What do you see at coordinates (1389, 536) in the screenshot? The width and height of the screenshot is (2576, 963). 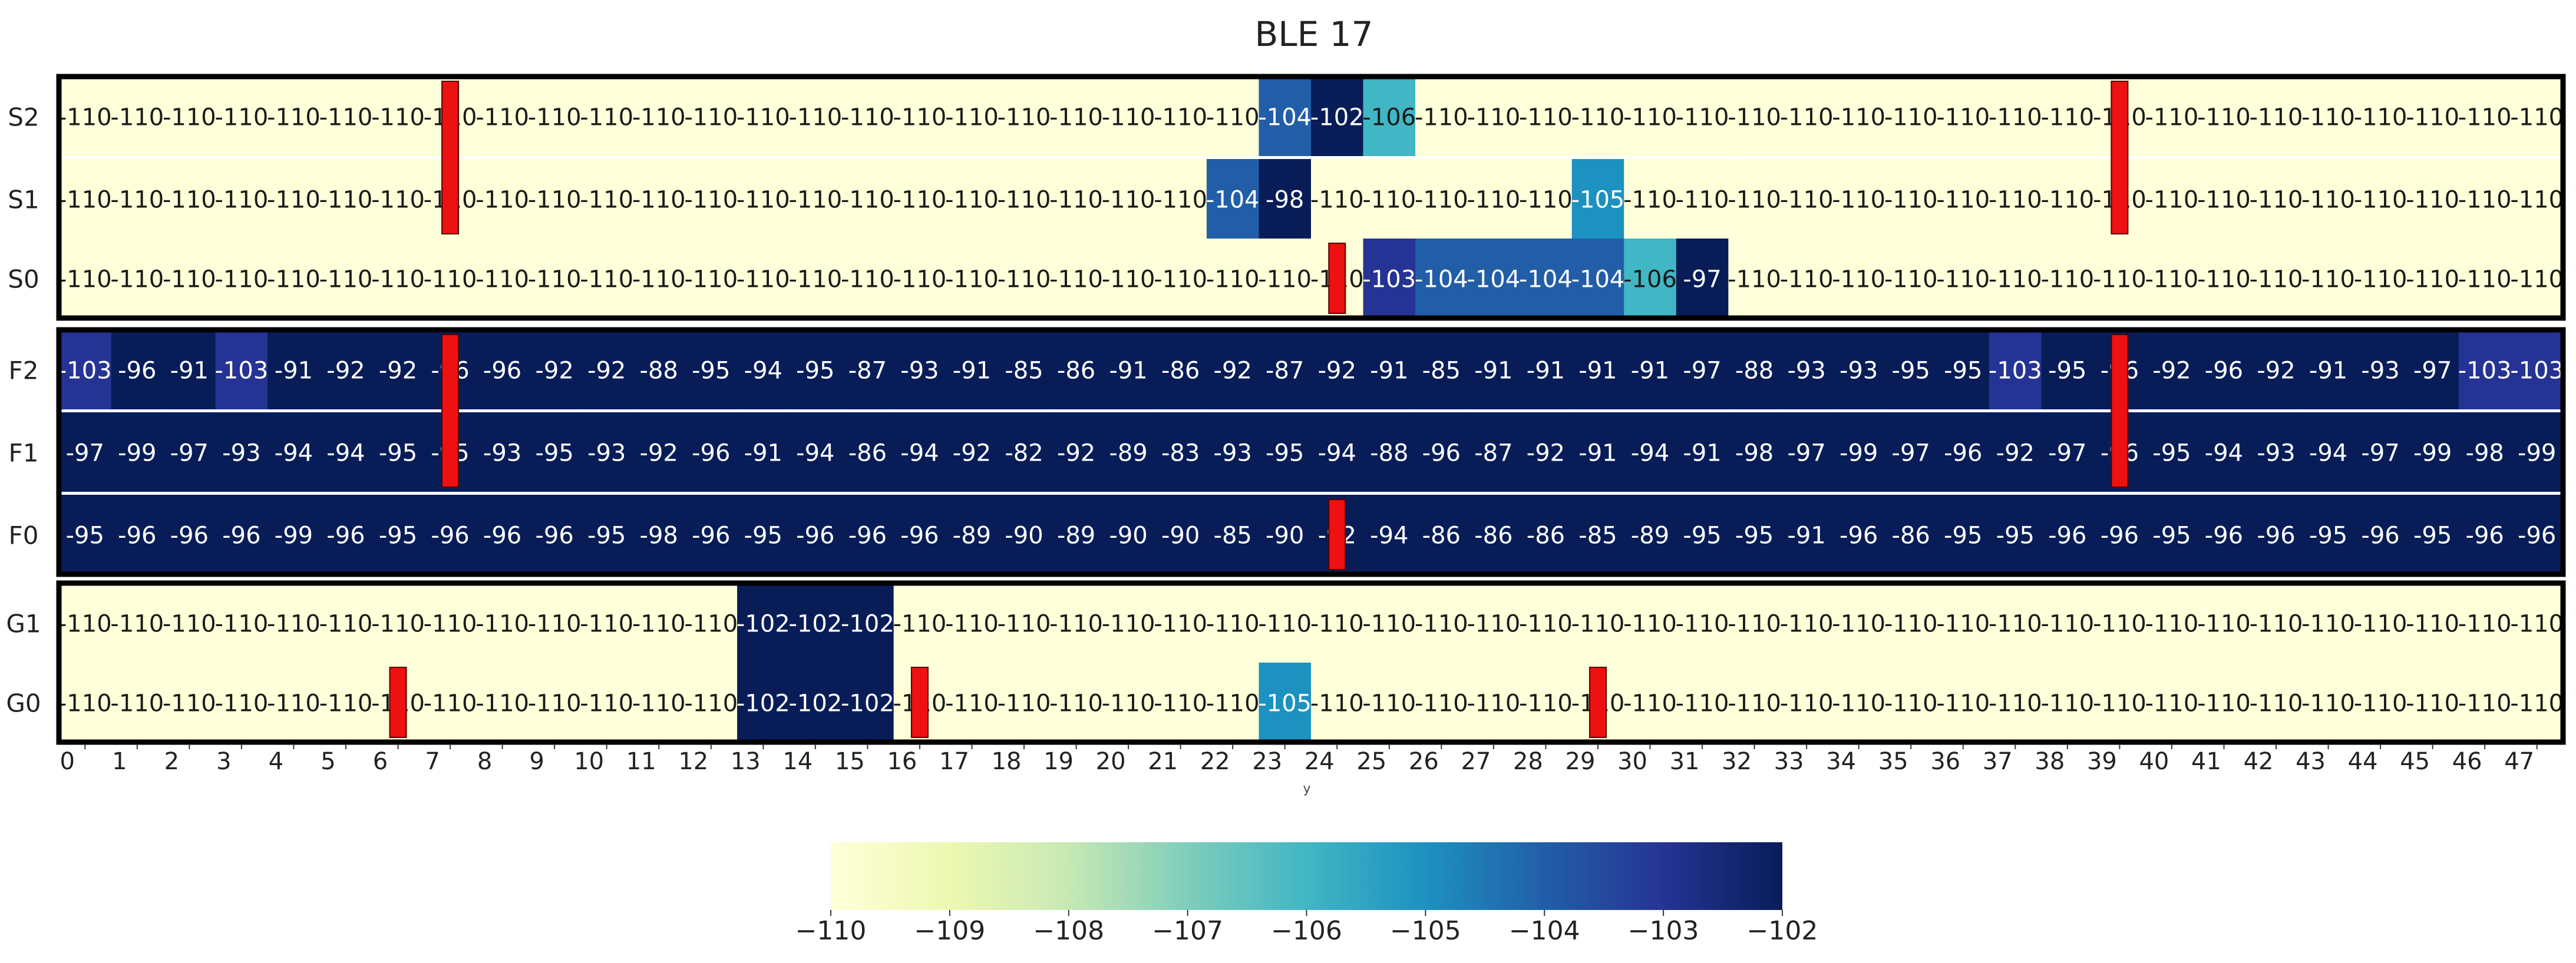 I see `cell-label: -94` at bounding box center [1389, 536].